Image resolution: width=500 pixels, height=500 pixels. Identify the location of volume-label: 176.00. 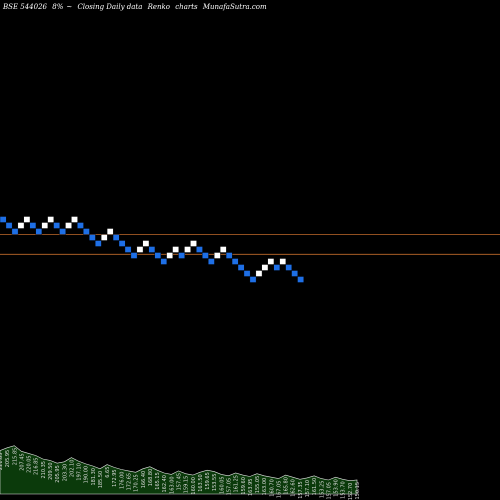
(122, 481).